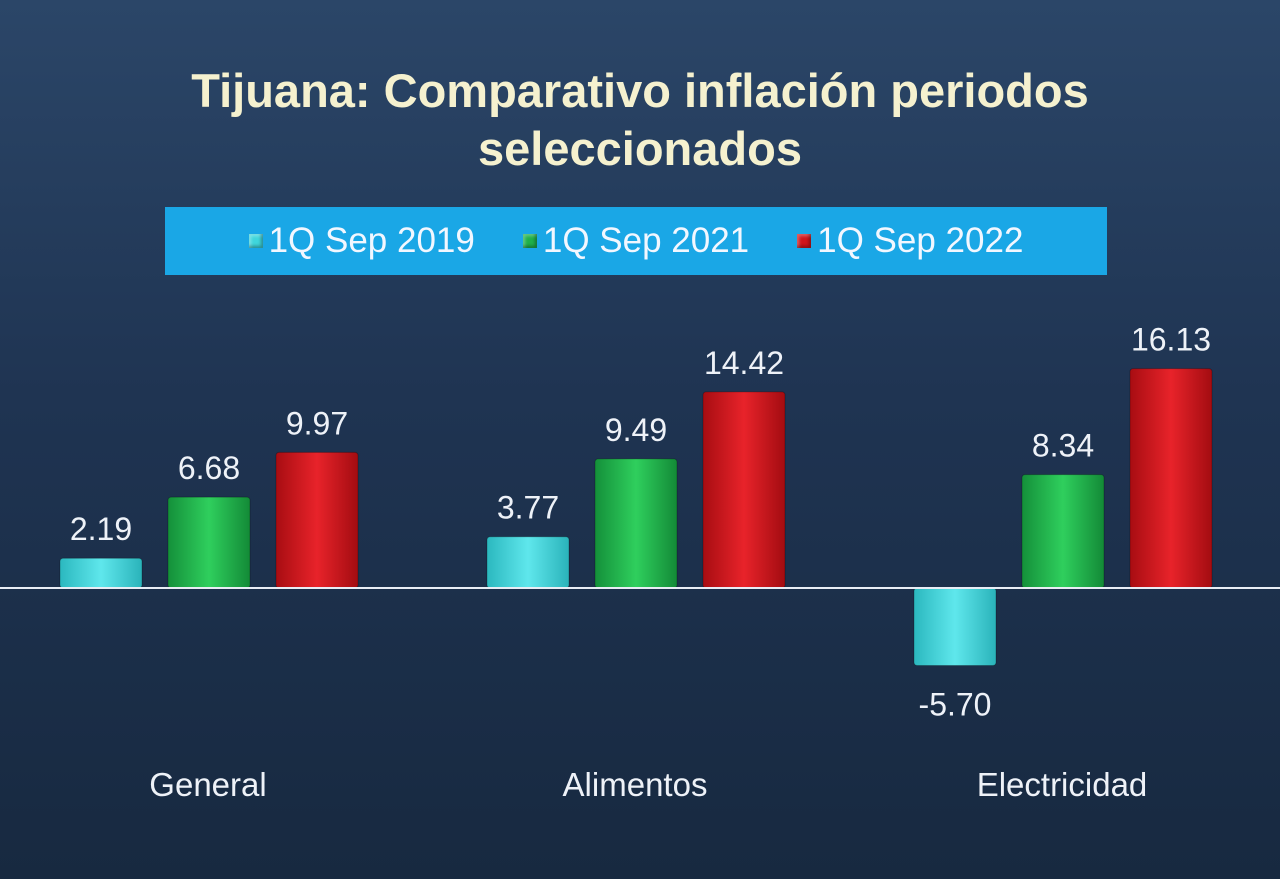 The width and height of the screenshot is (1280, 879). I want to click on legend-swatch-2022, so click(804, 241).